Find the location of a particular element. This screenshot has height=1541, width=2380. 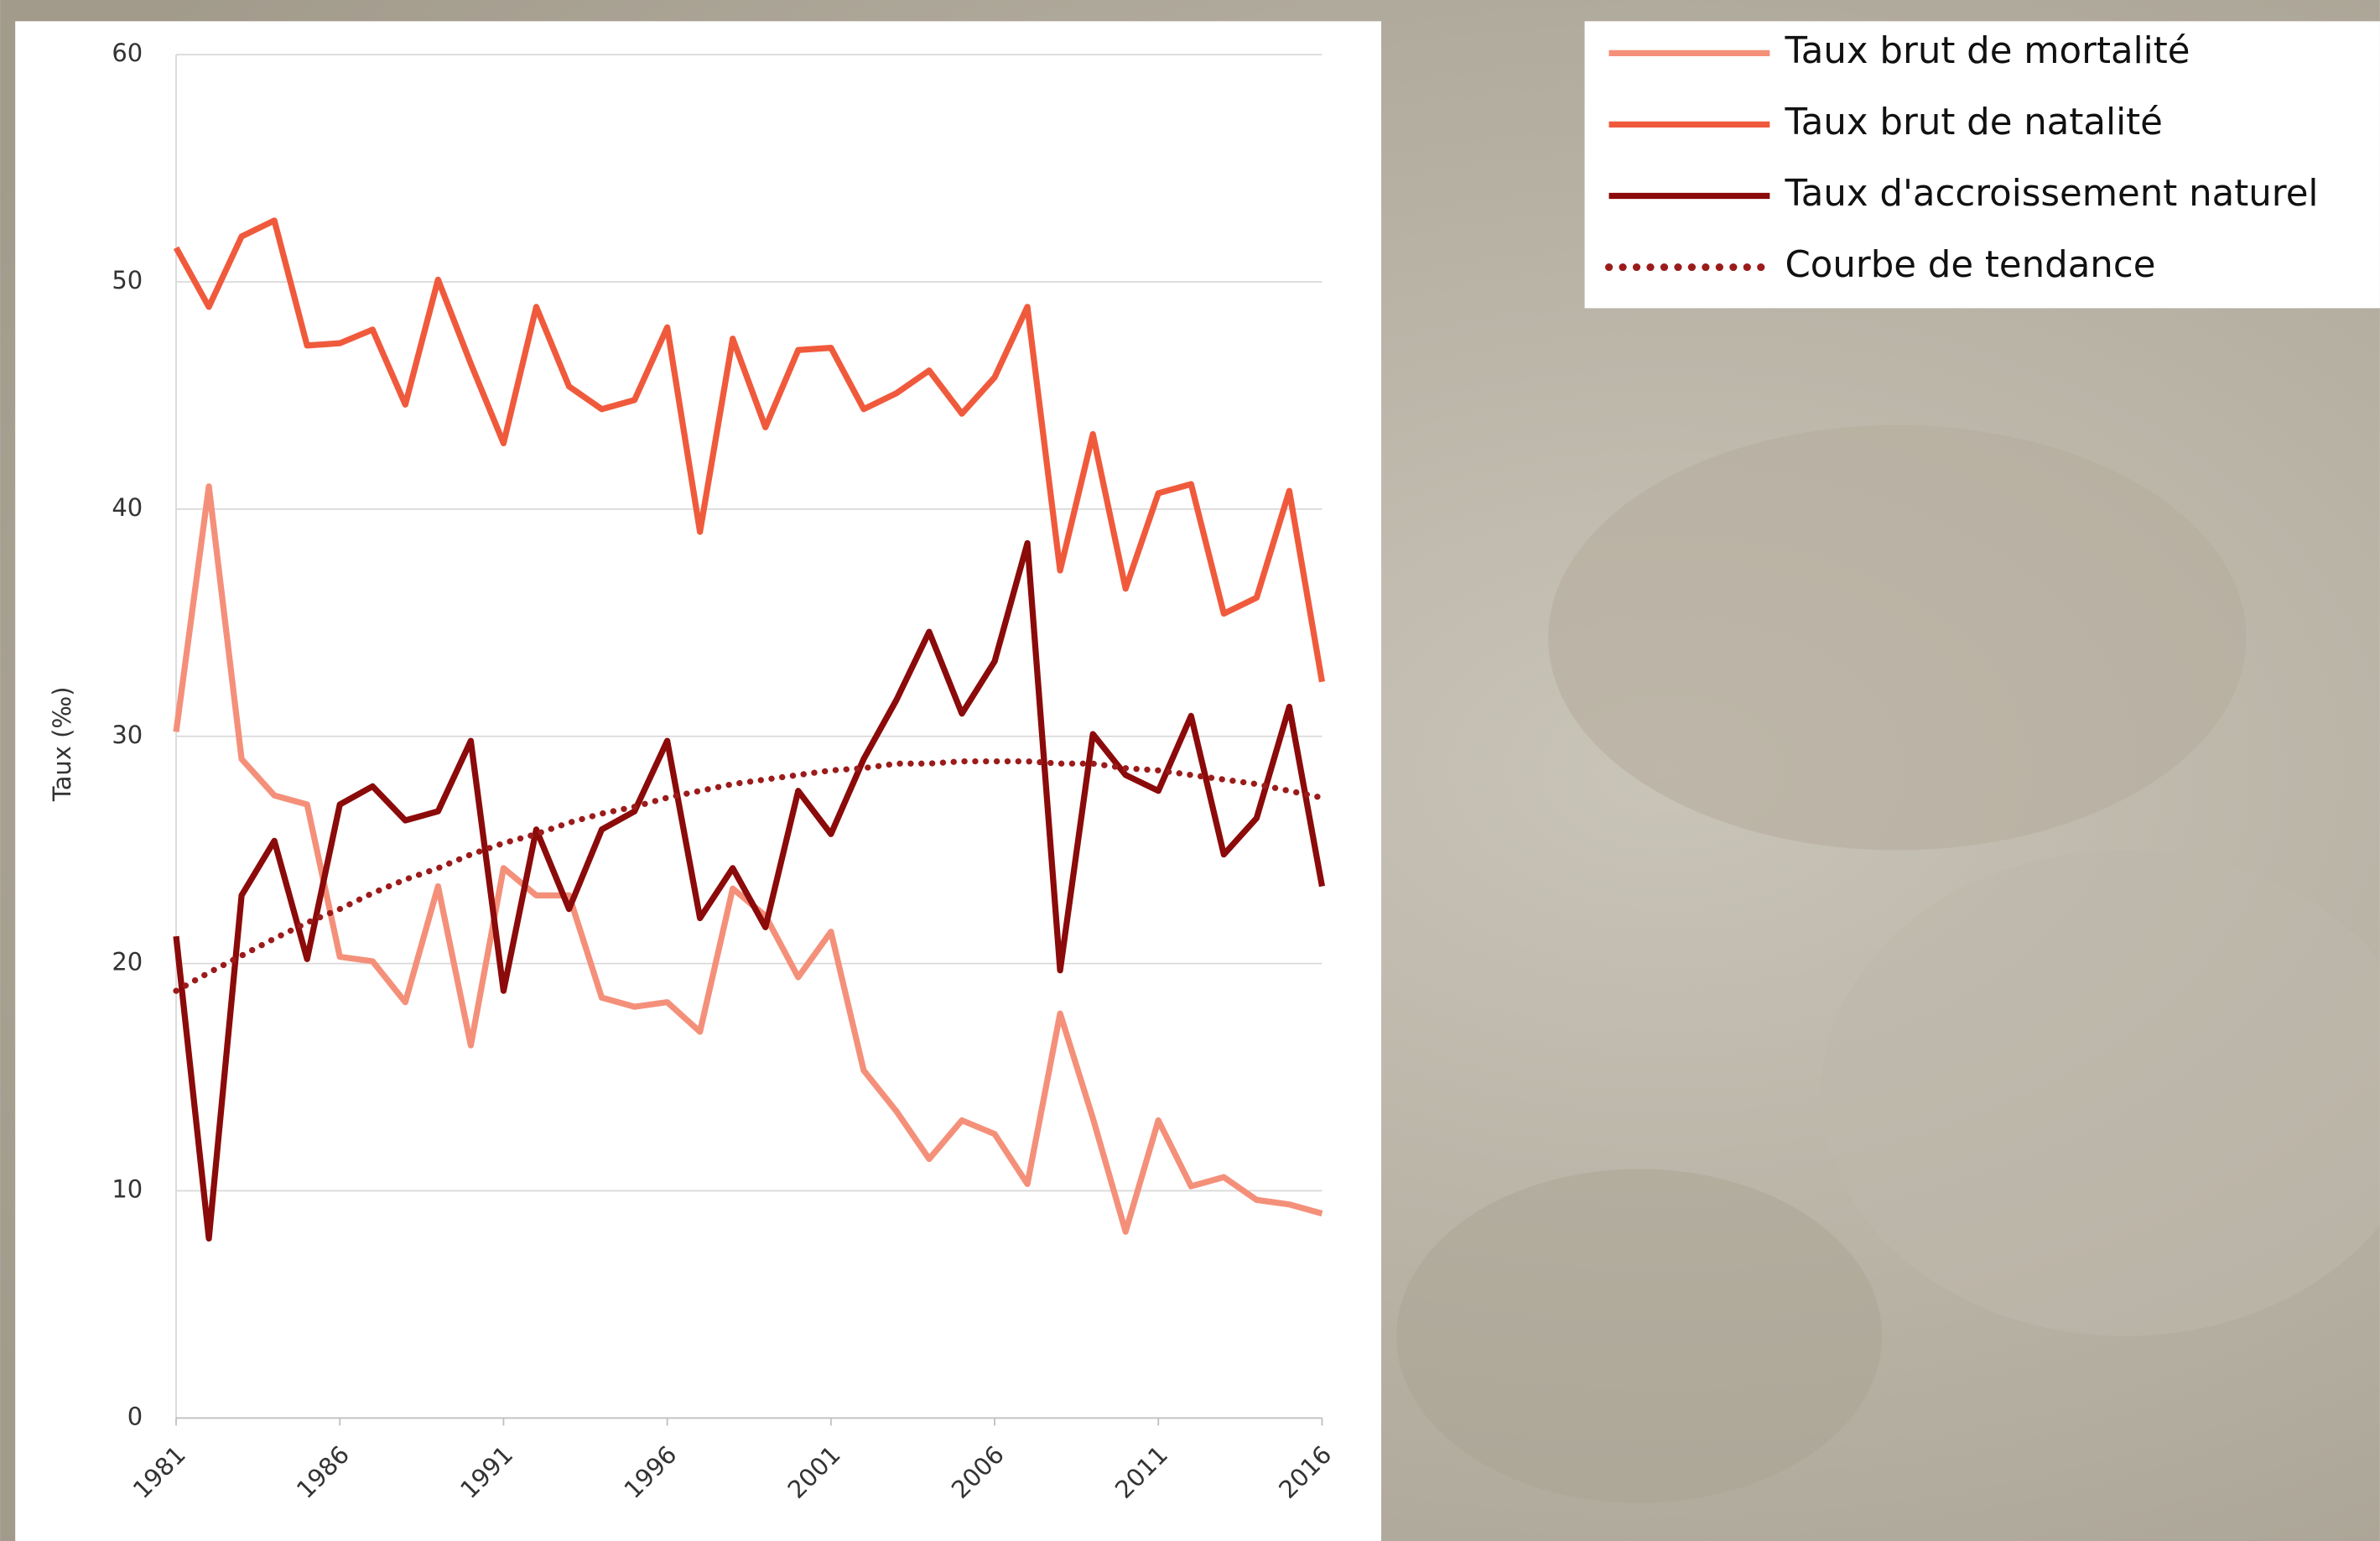

y-tick-label: 30 is located at coordinates (127, 735).